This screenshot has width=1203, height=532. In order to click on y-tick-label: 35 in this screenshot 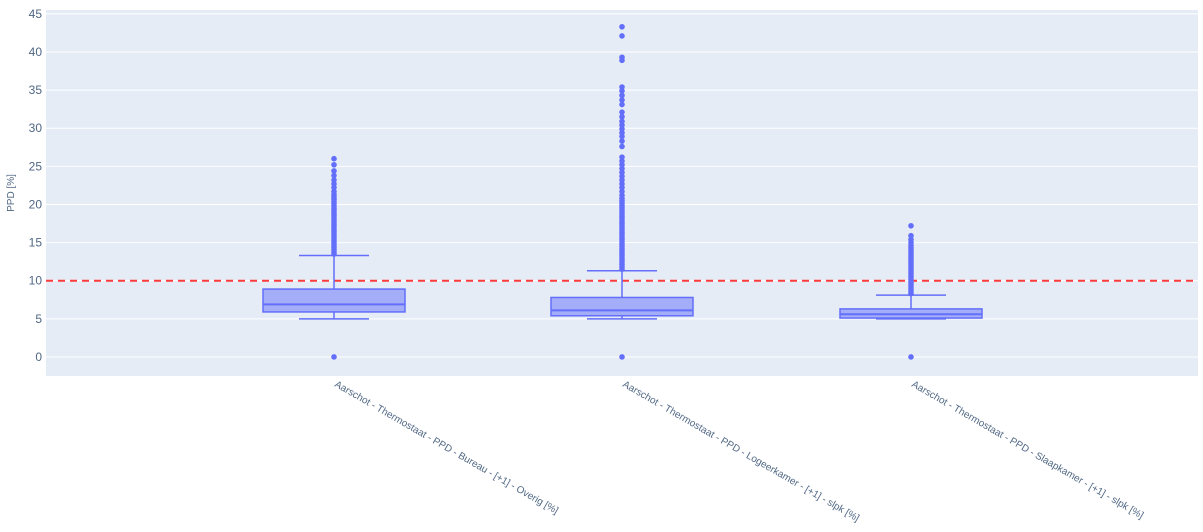, I will do `click(36, 90)`.